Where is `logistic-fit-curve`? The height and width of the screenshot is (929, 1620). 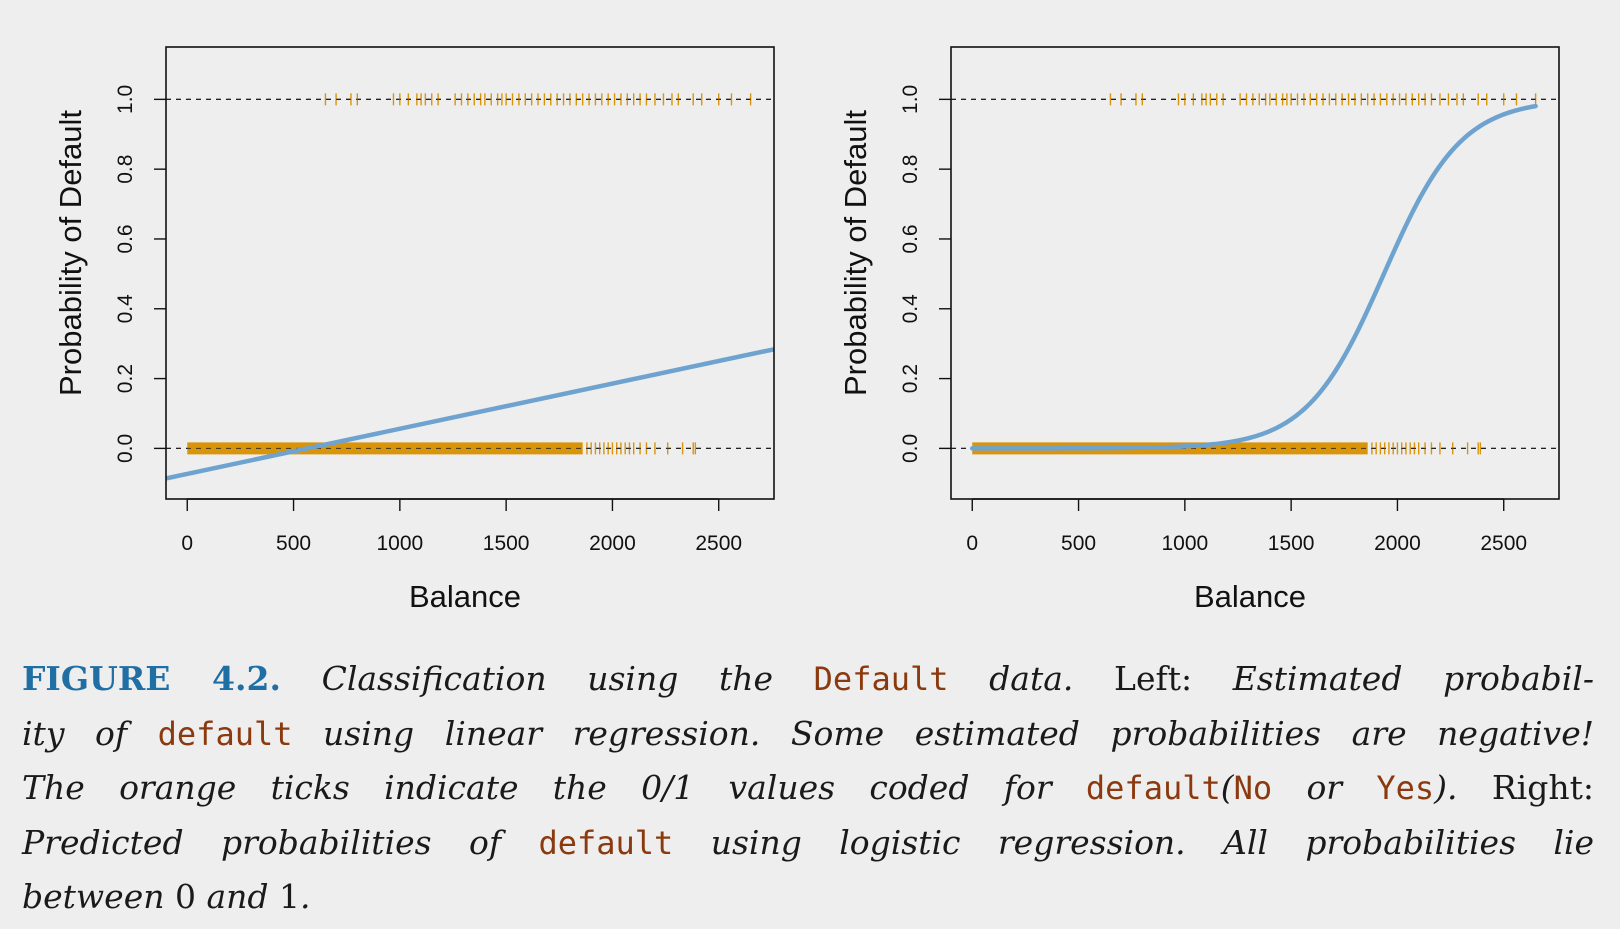
logistic-fit-curve is located at coordinates (1254, 277).